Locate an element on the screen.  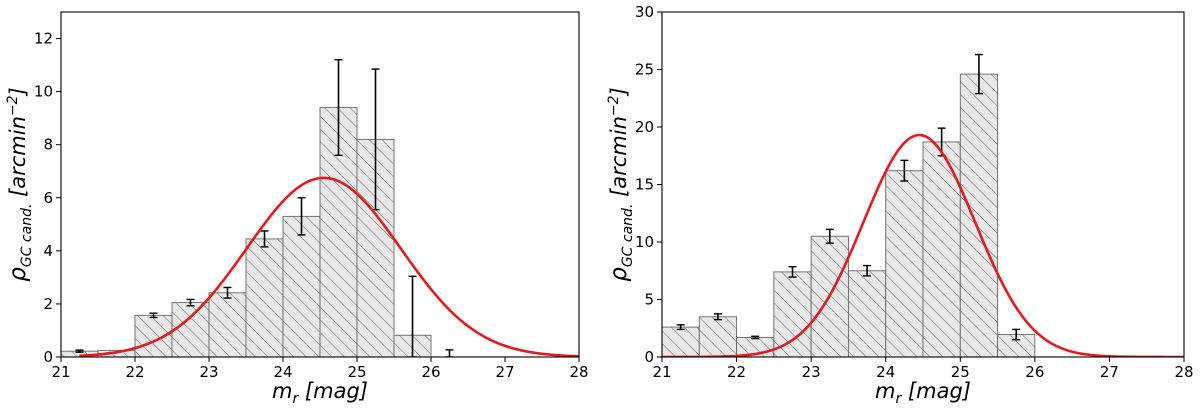
y-tick-label: 30 is located at coordinates (644, 12).